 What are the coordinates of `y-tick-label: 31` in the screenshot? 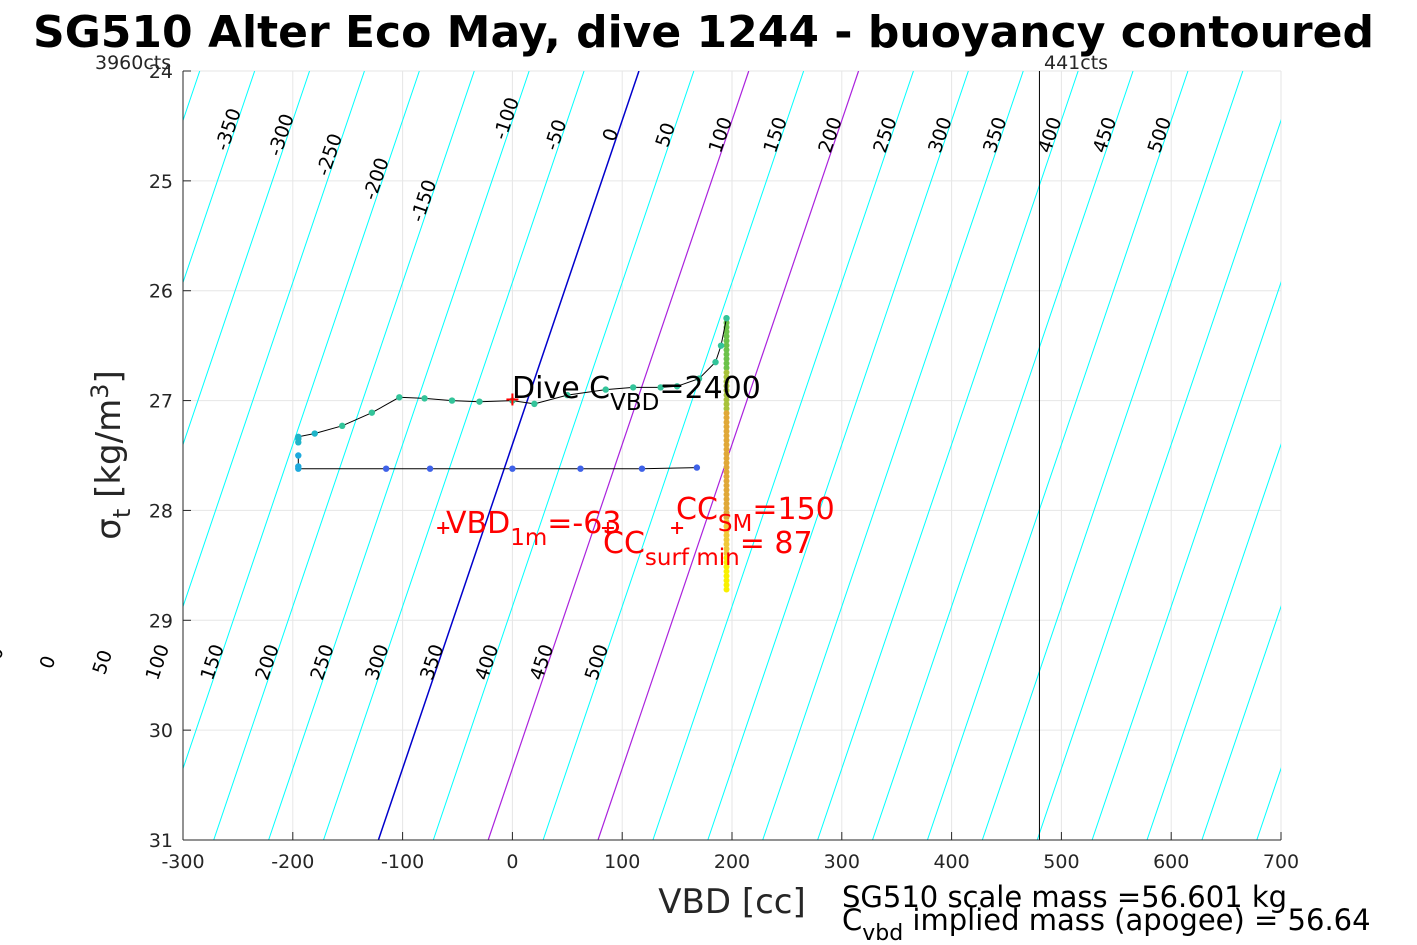 It's located at (161, 841).